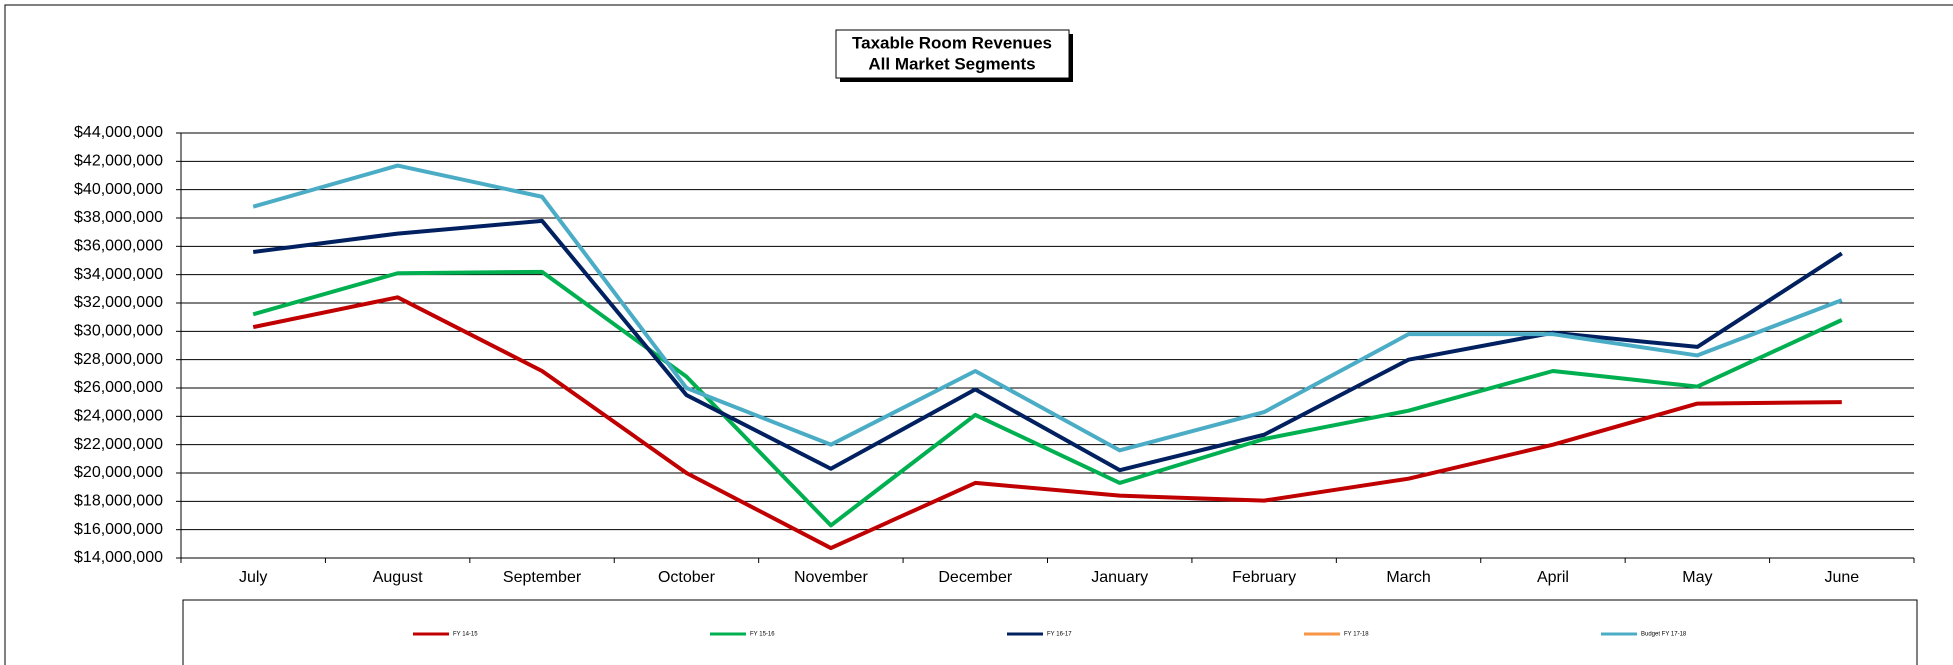 This screenshot has height=665, width=1953. What do you see at coordinates (118, 416) in the screenshot?
I see `y-tick-label: $24,000,000` at bounding box center [118, 416].